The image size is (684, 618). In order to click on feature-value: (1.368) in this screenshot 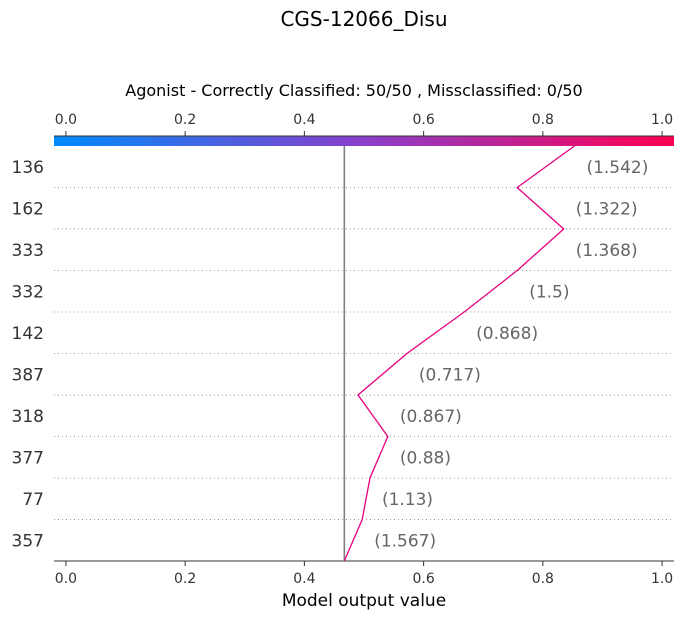, I will do `click(607, 251)`.